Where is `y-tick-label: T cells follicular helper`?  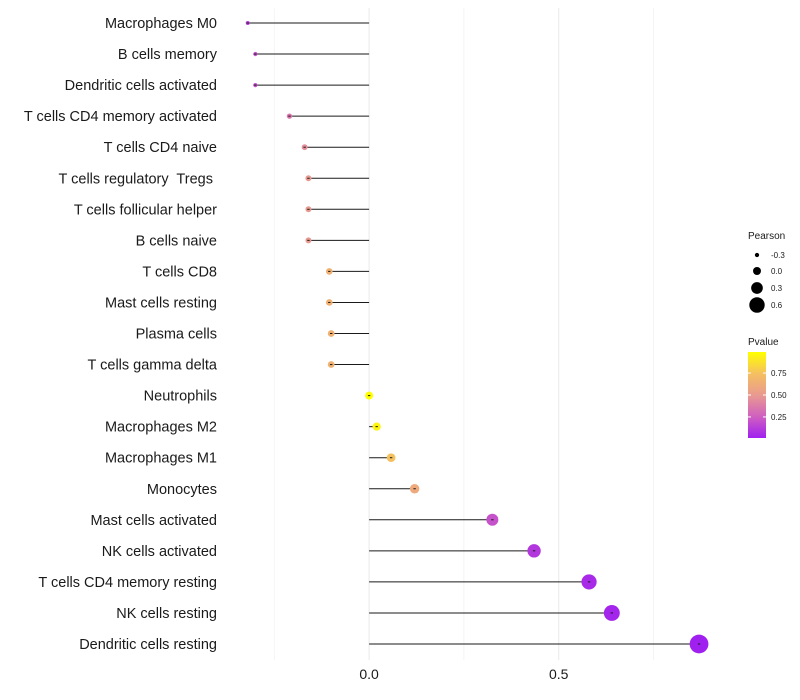
y-tick-label: T cells follicular helper is located at coordinates (145, 210).